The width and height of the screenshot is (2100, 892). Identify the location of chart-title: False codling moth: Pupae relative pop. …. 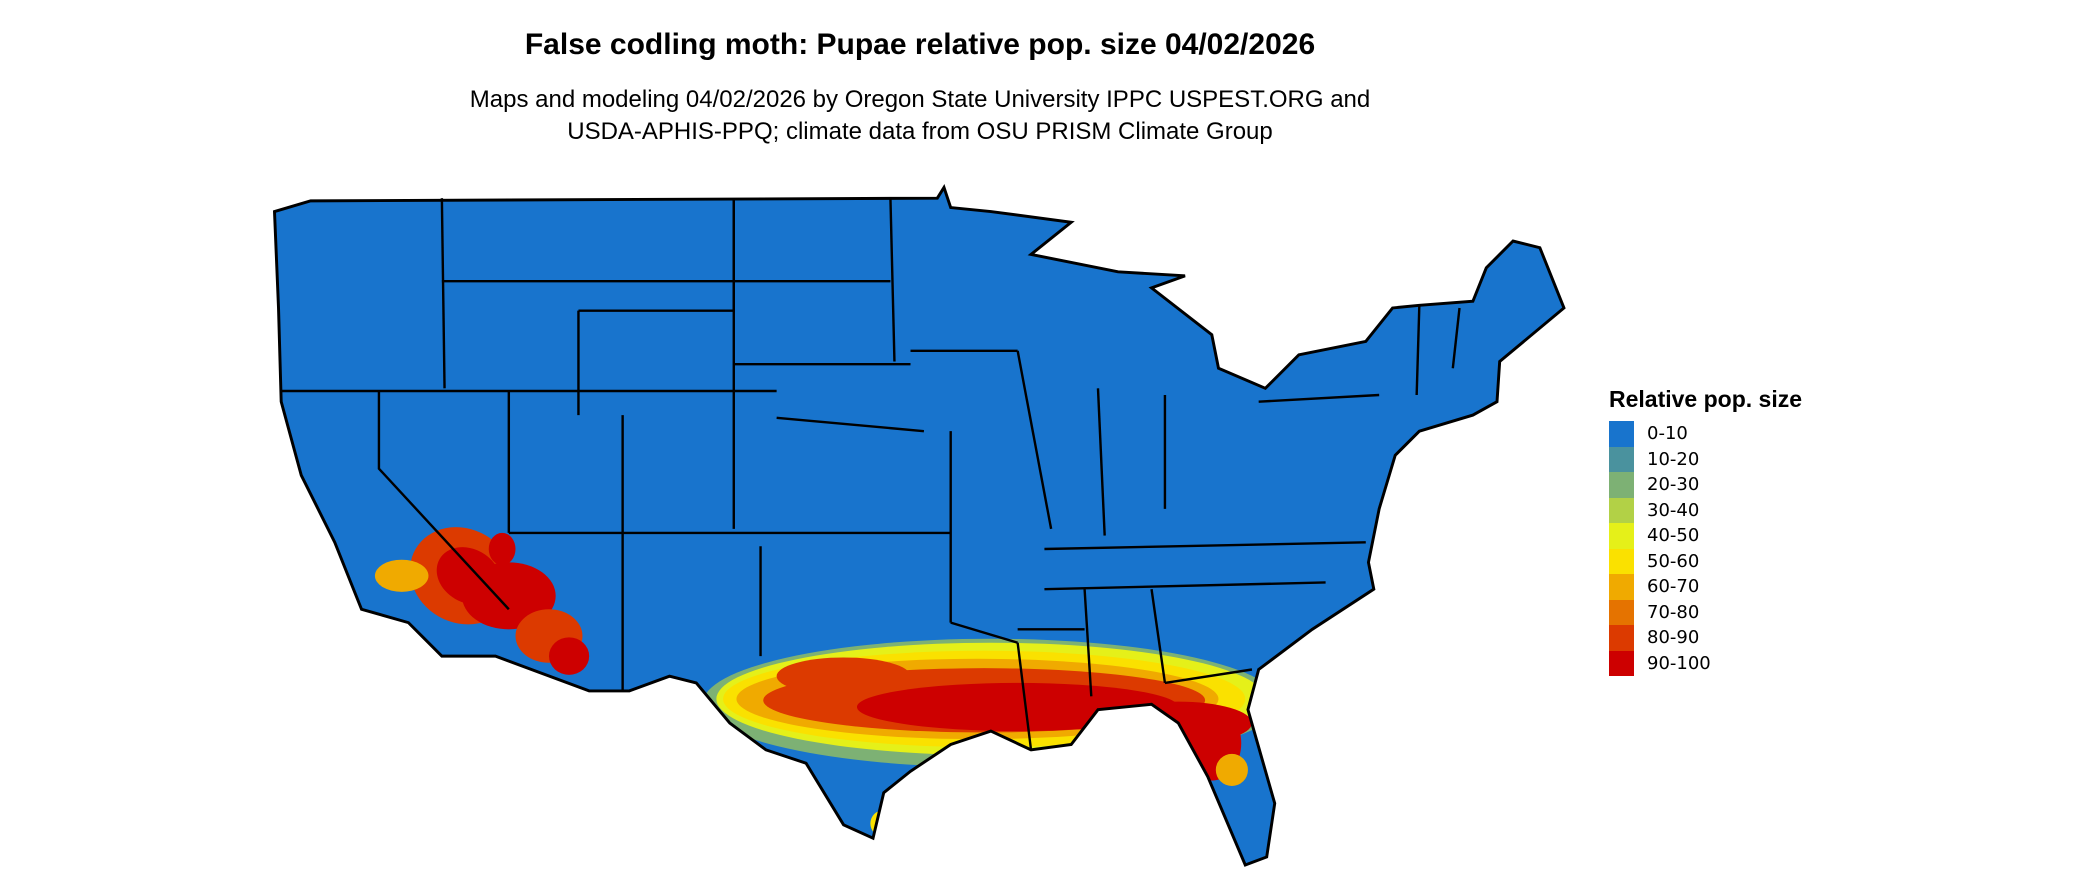
(920, 44).